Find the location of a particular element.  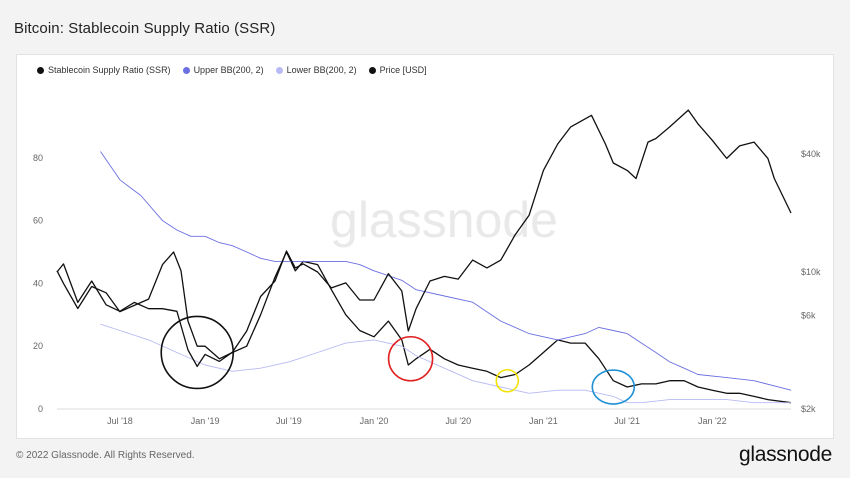

x-tick-label: Jan '20 is located at coordinates (374, 421).